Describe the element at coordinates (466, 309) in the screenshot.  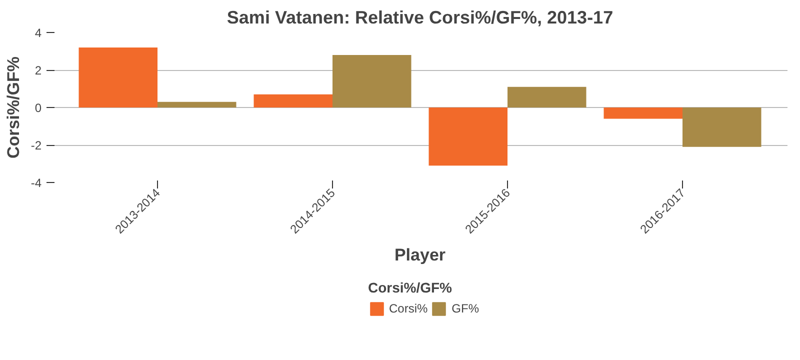
I see `legend-label: GF%` at that location.